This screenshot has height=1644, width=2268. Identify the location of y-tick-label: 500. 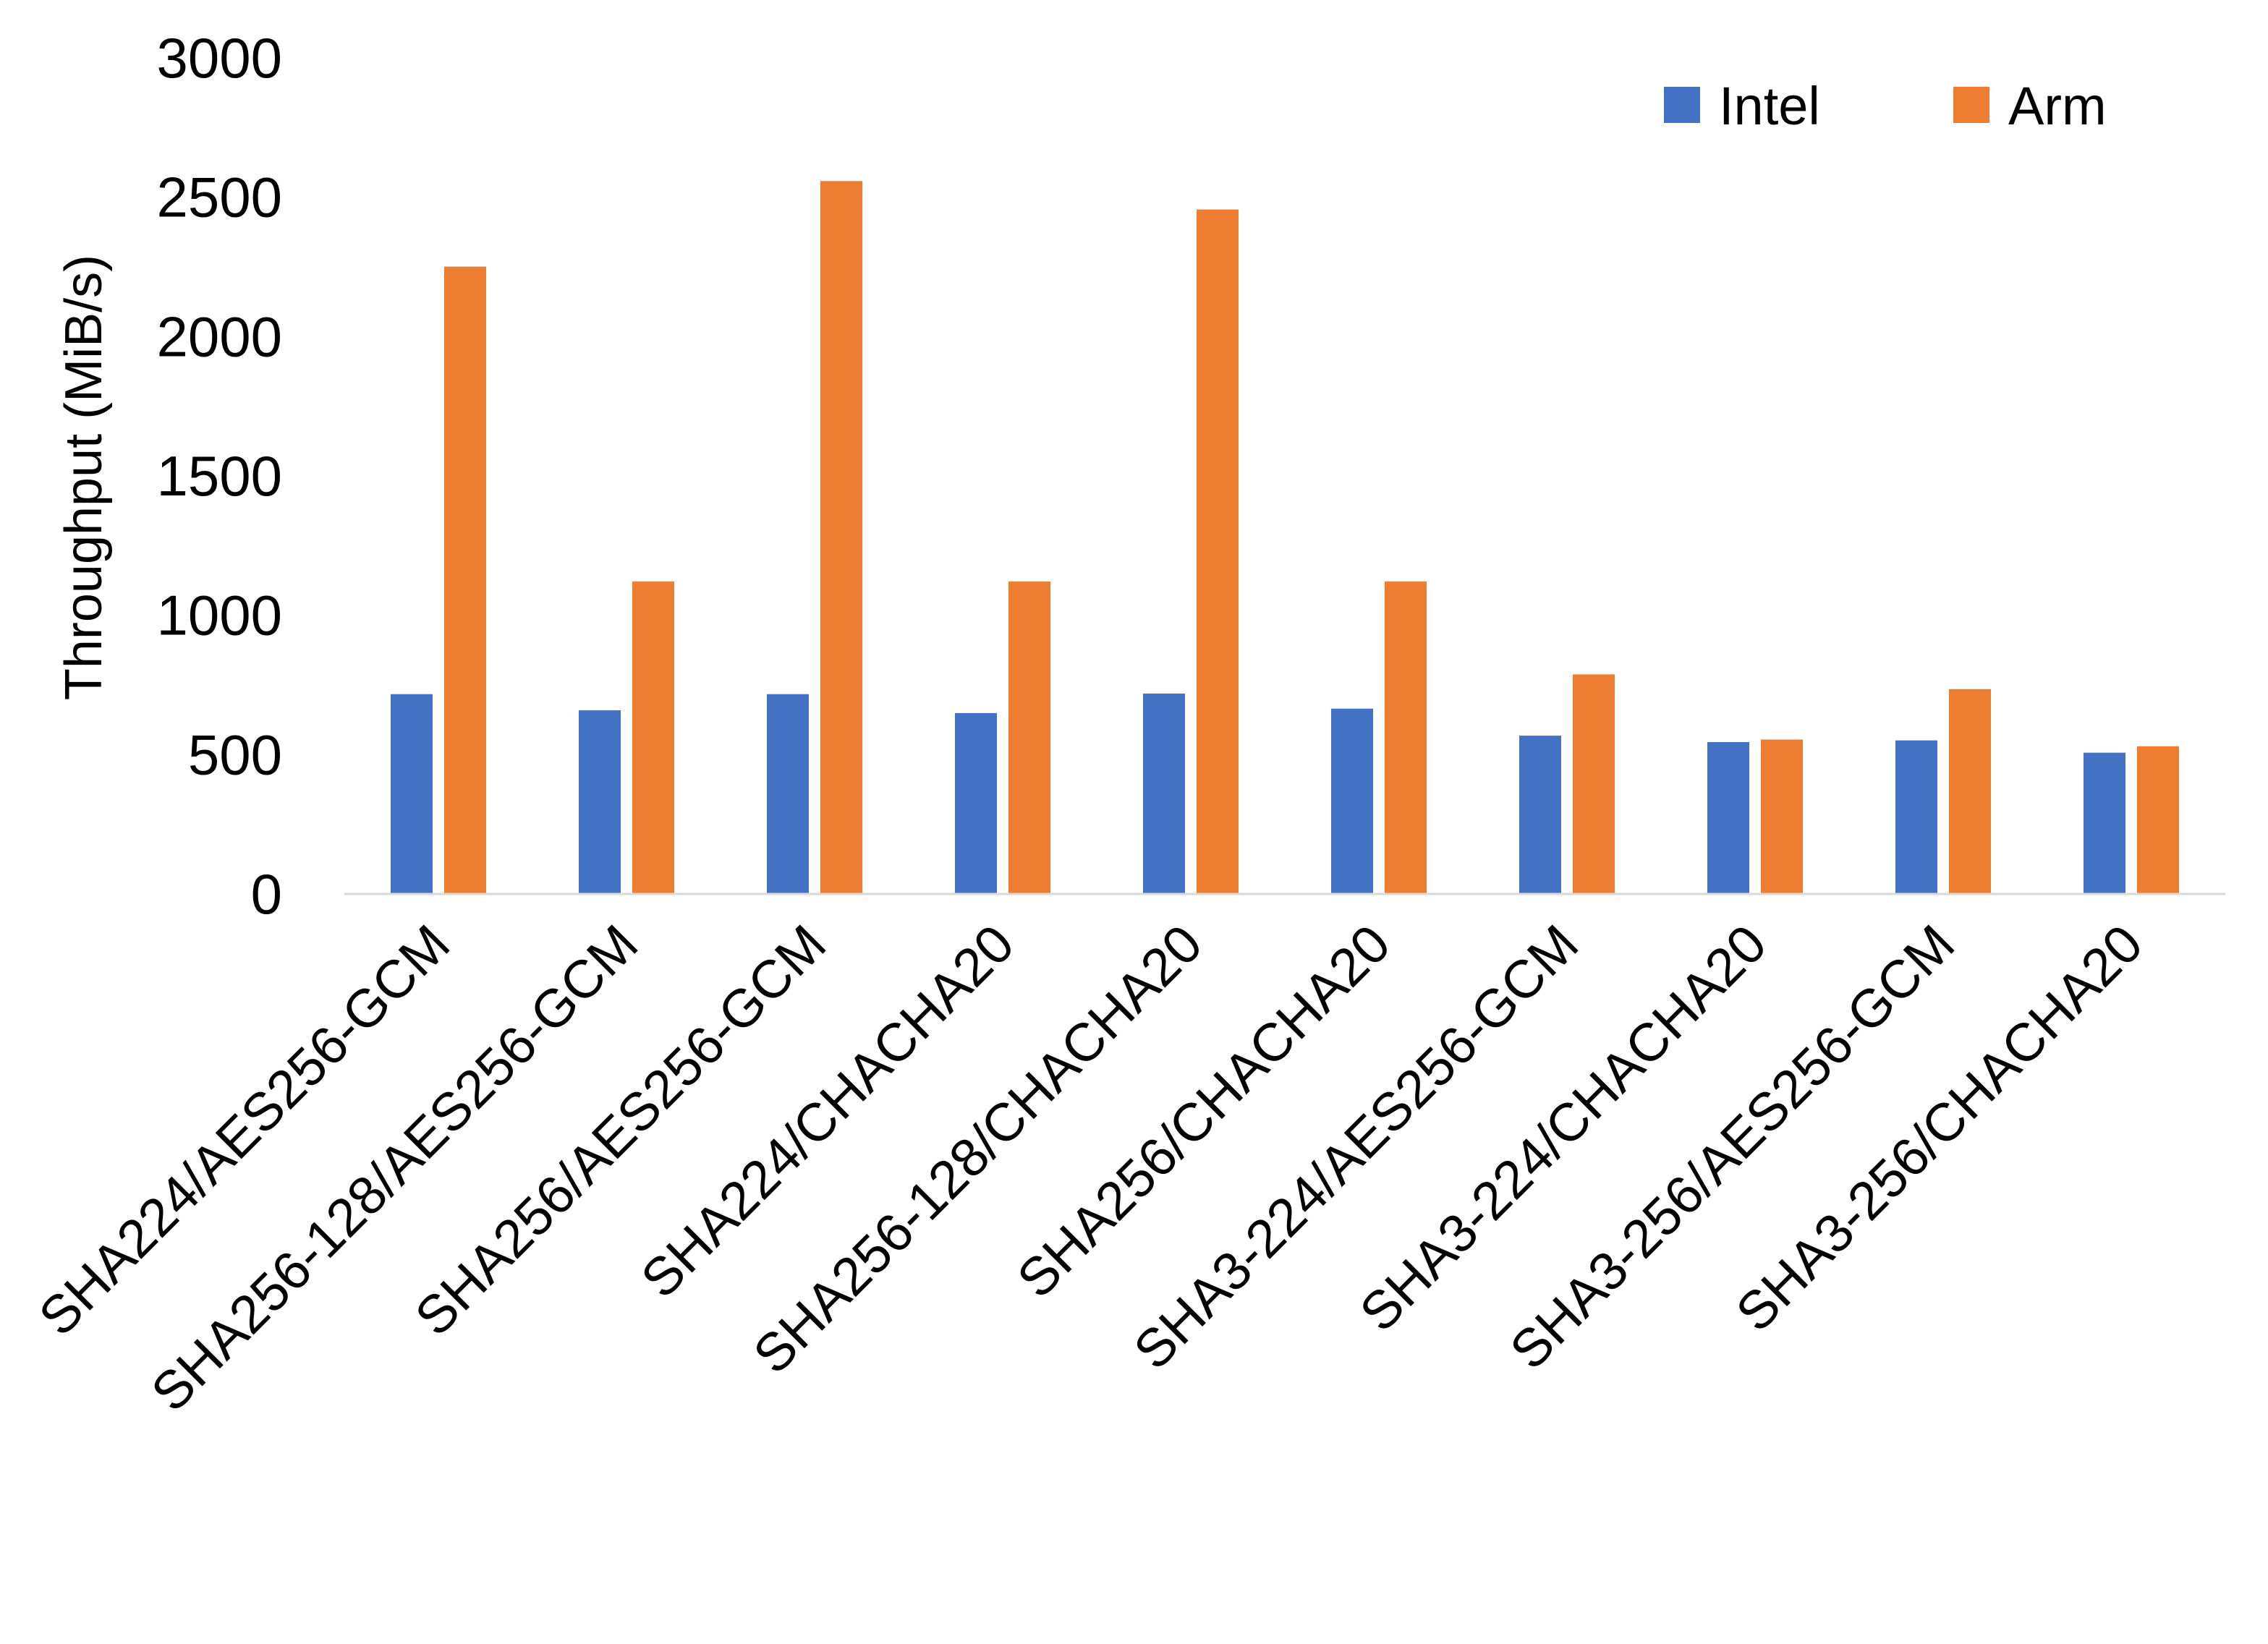
(235, 754).